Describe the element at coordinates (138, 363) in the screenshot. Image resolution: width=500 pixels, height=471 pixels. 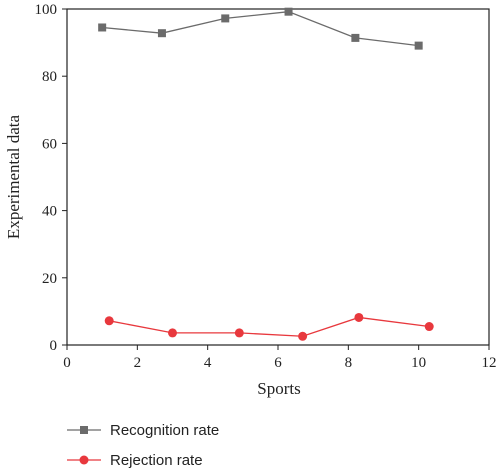
I see `x-tick-label: 2` at that location.